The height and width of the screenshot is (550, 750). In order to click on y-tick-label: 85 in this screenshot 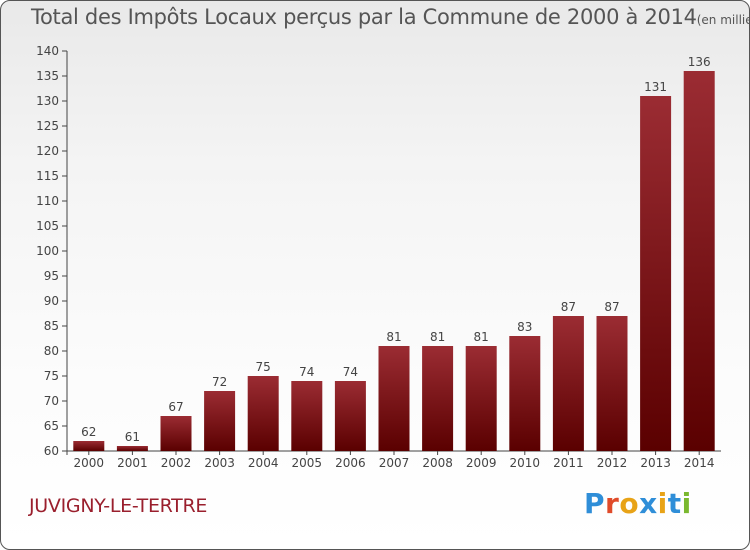, I will do `click(51, 326)`.